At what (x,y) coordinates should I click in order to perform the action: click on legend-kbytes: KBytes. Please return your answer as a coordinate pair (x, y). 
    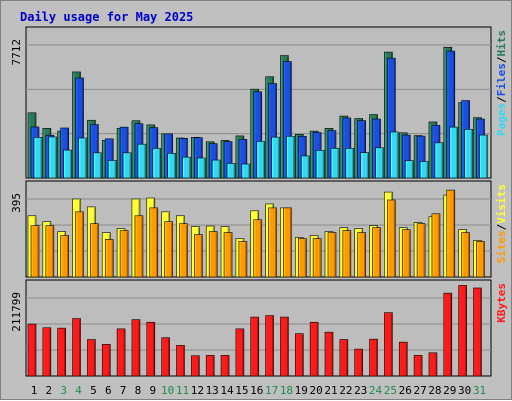
    Looking at the image, I should click on (501, 303).